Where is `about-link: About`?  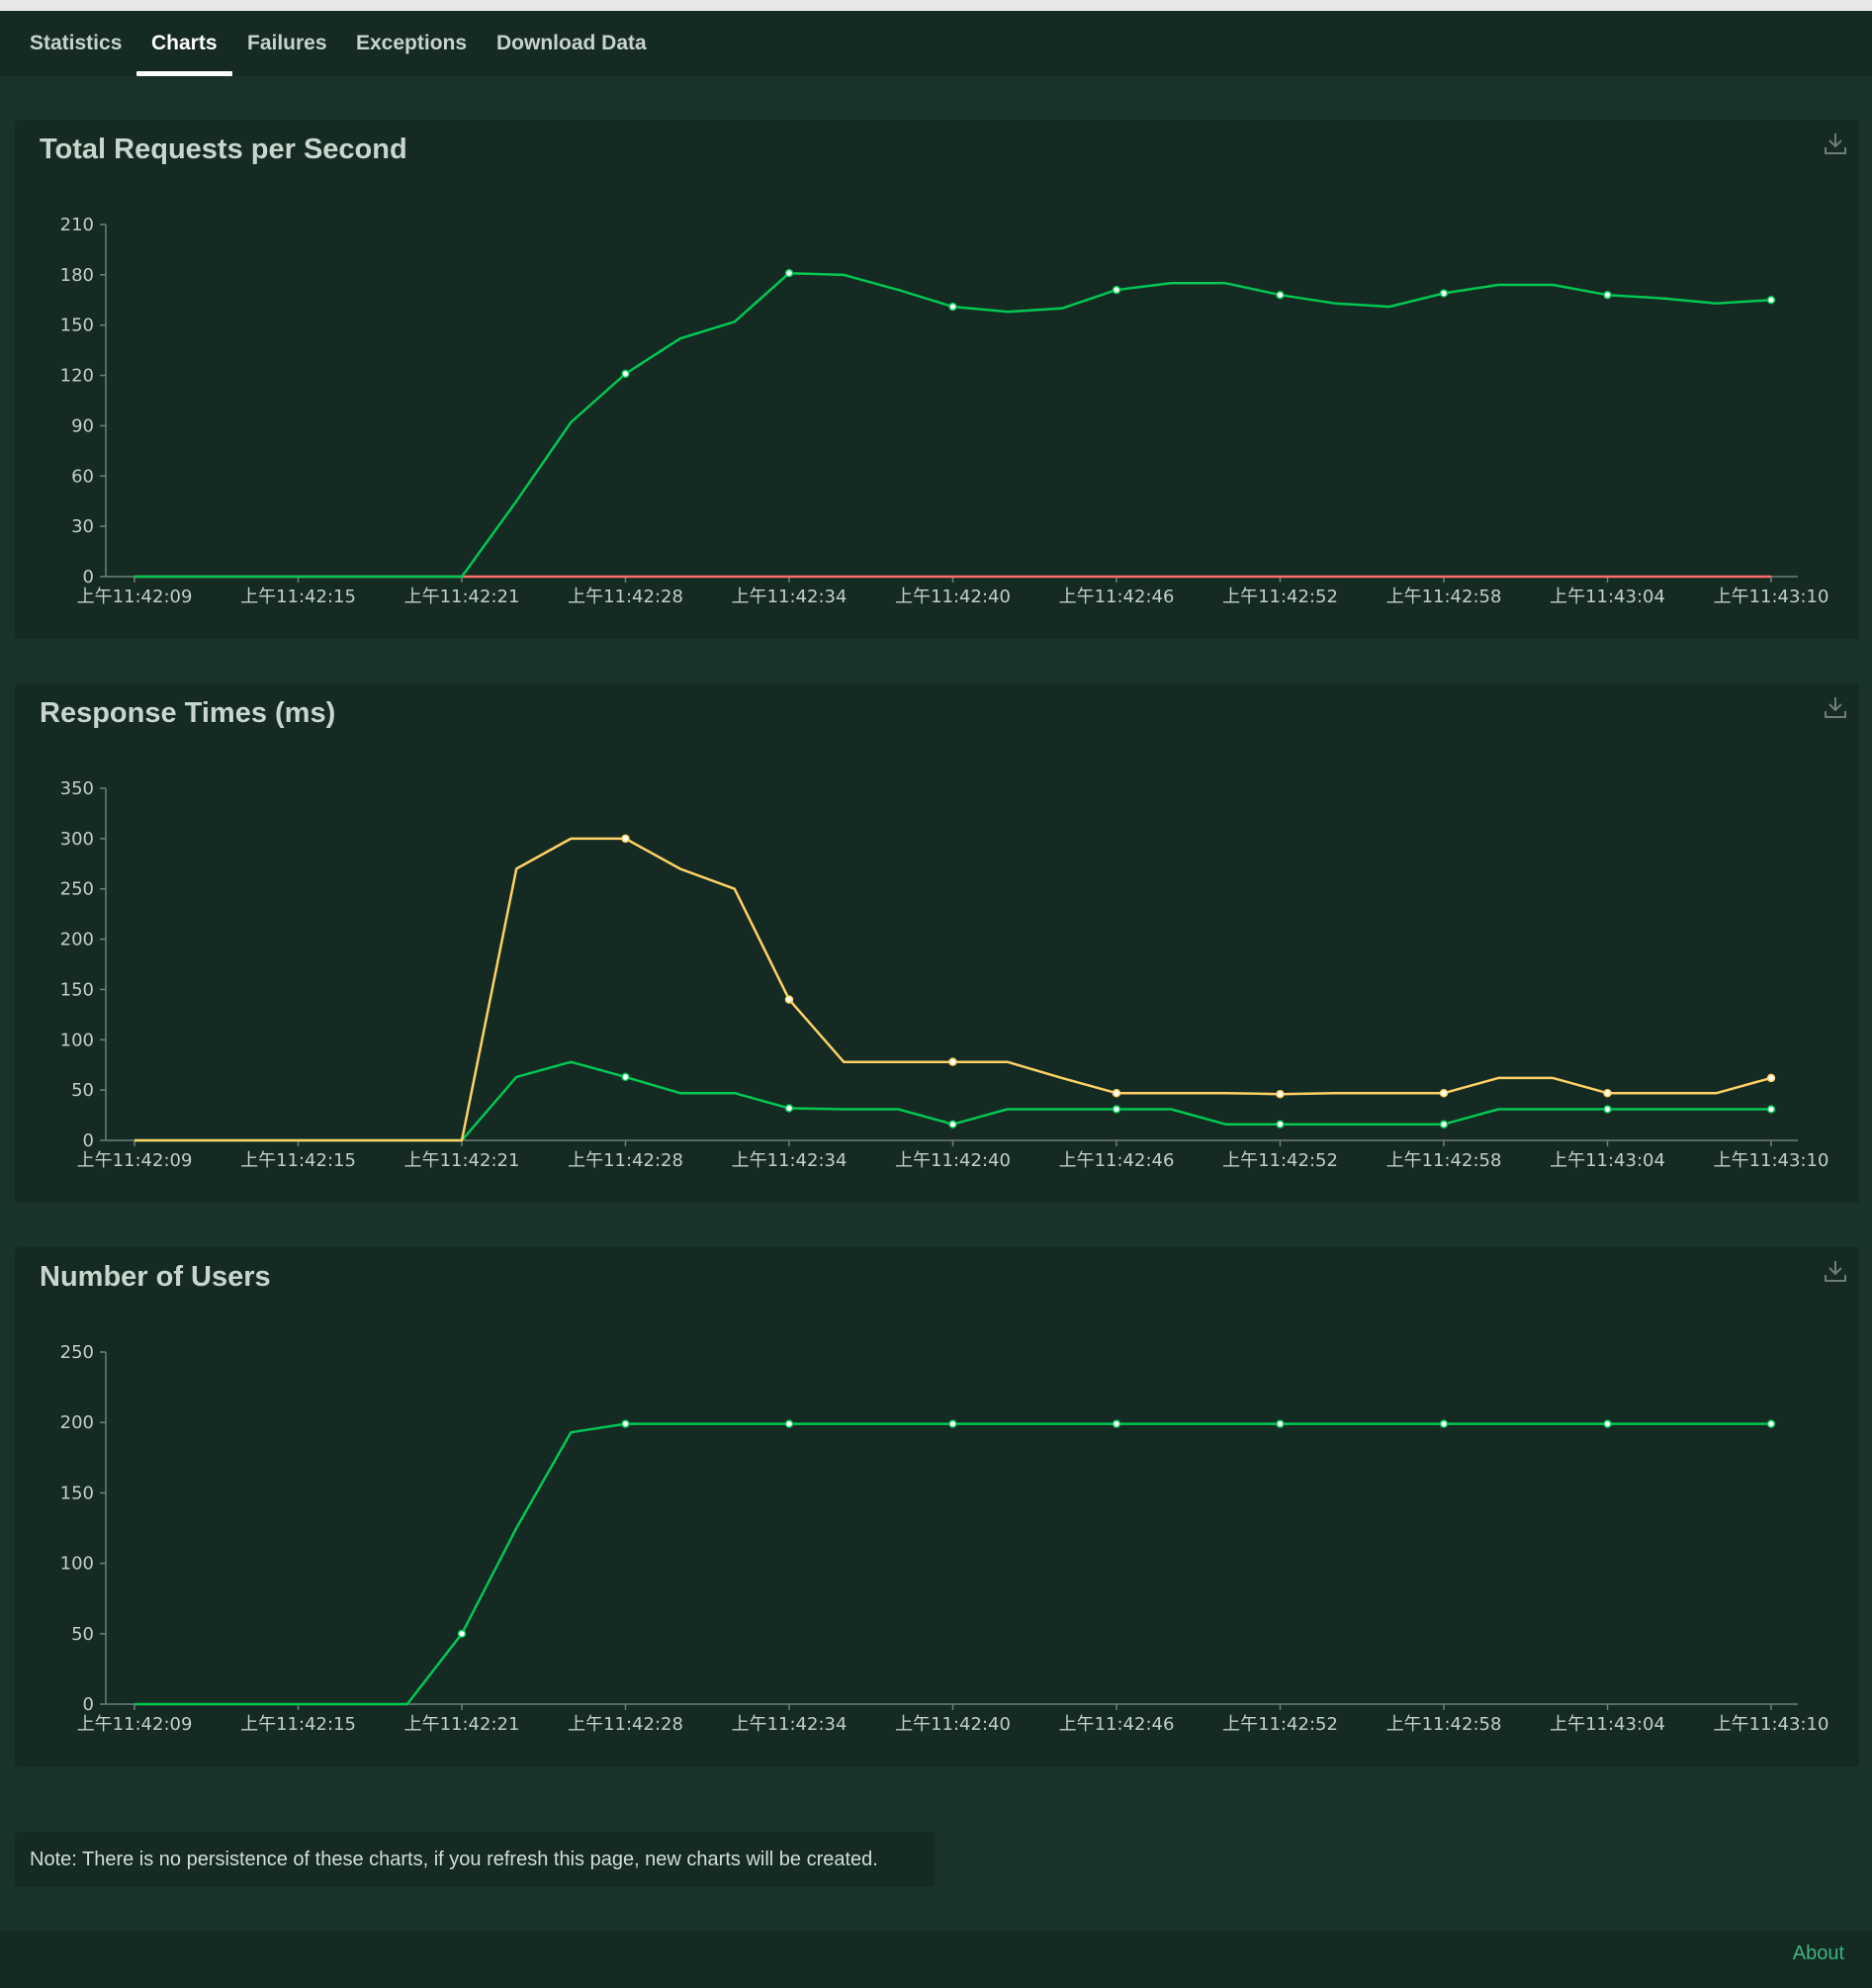 about-link: About is located at coordinates (1818, 1953).